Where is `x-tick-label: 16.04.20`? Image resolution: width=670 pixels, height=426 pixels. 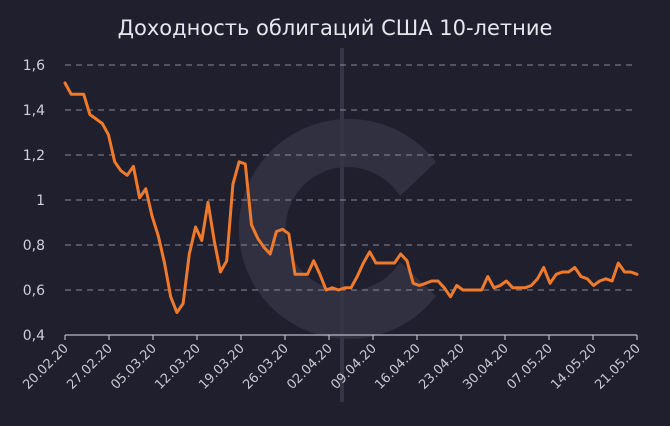
x-tick-label: 16.04.20 is located at coordinates (398, 367).